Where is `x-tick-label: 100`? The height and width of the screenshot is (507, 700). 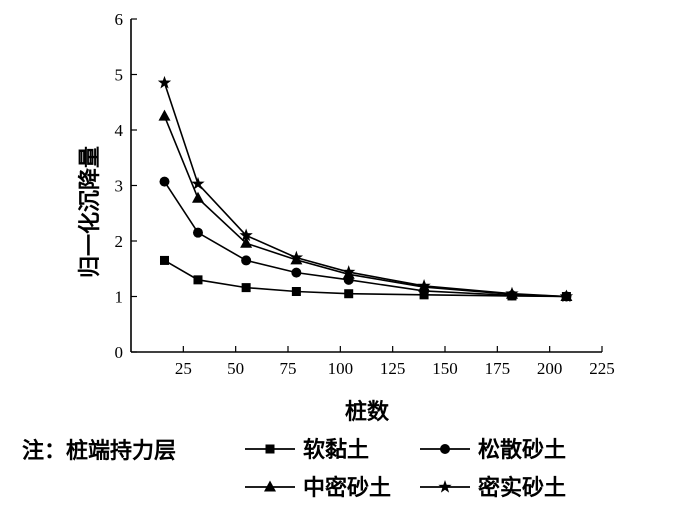 x-tick-label: 100 is located at coordinates (341, 368).